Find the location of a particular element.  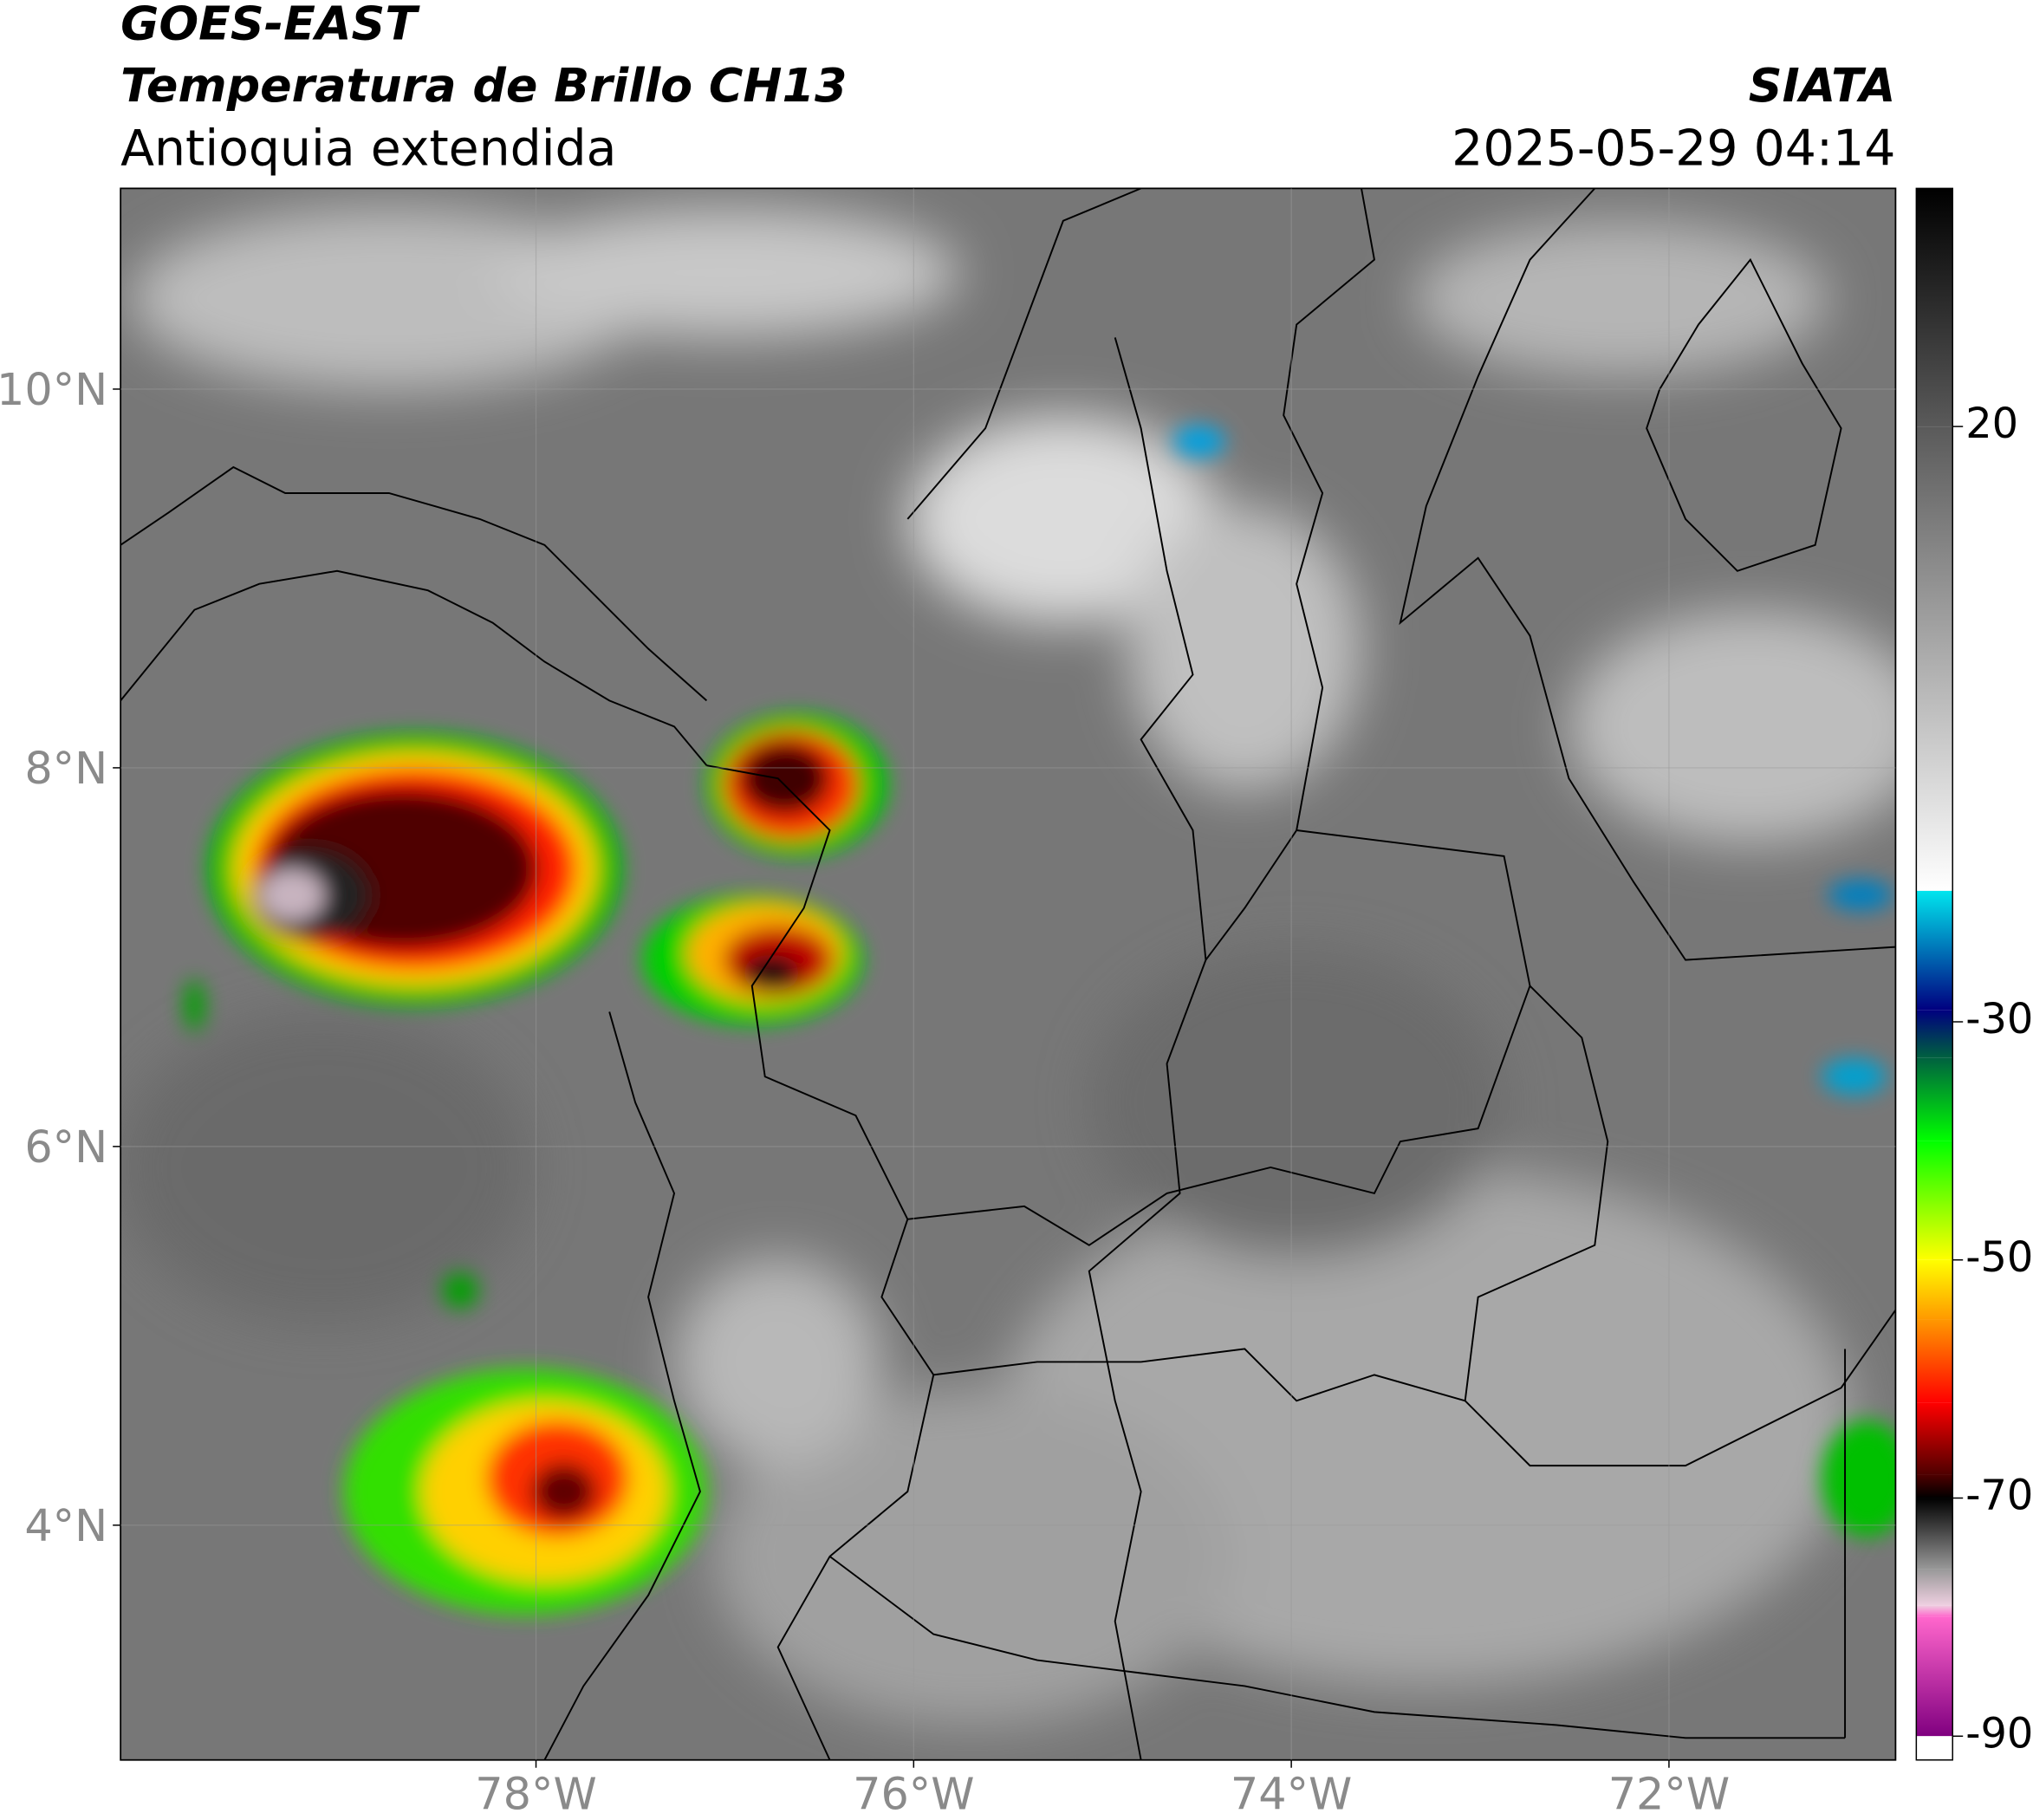

source: SIATA is located at coordinates (1822, 85).